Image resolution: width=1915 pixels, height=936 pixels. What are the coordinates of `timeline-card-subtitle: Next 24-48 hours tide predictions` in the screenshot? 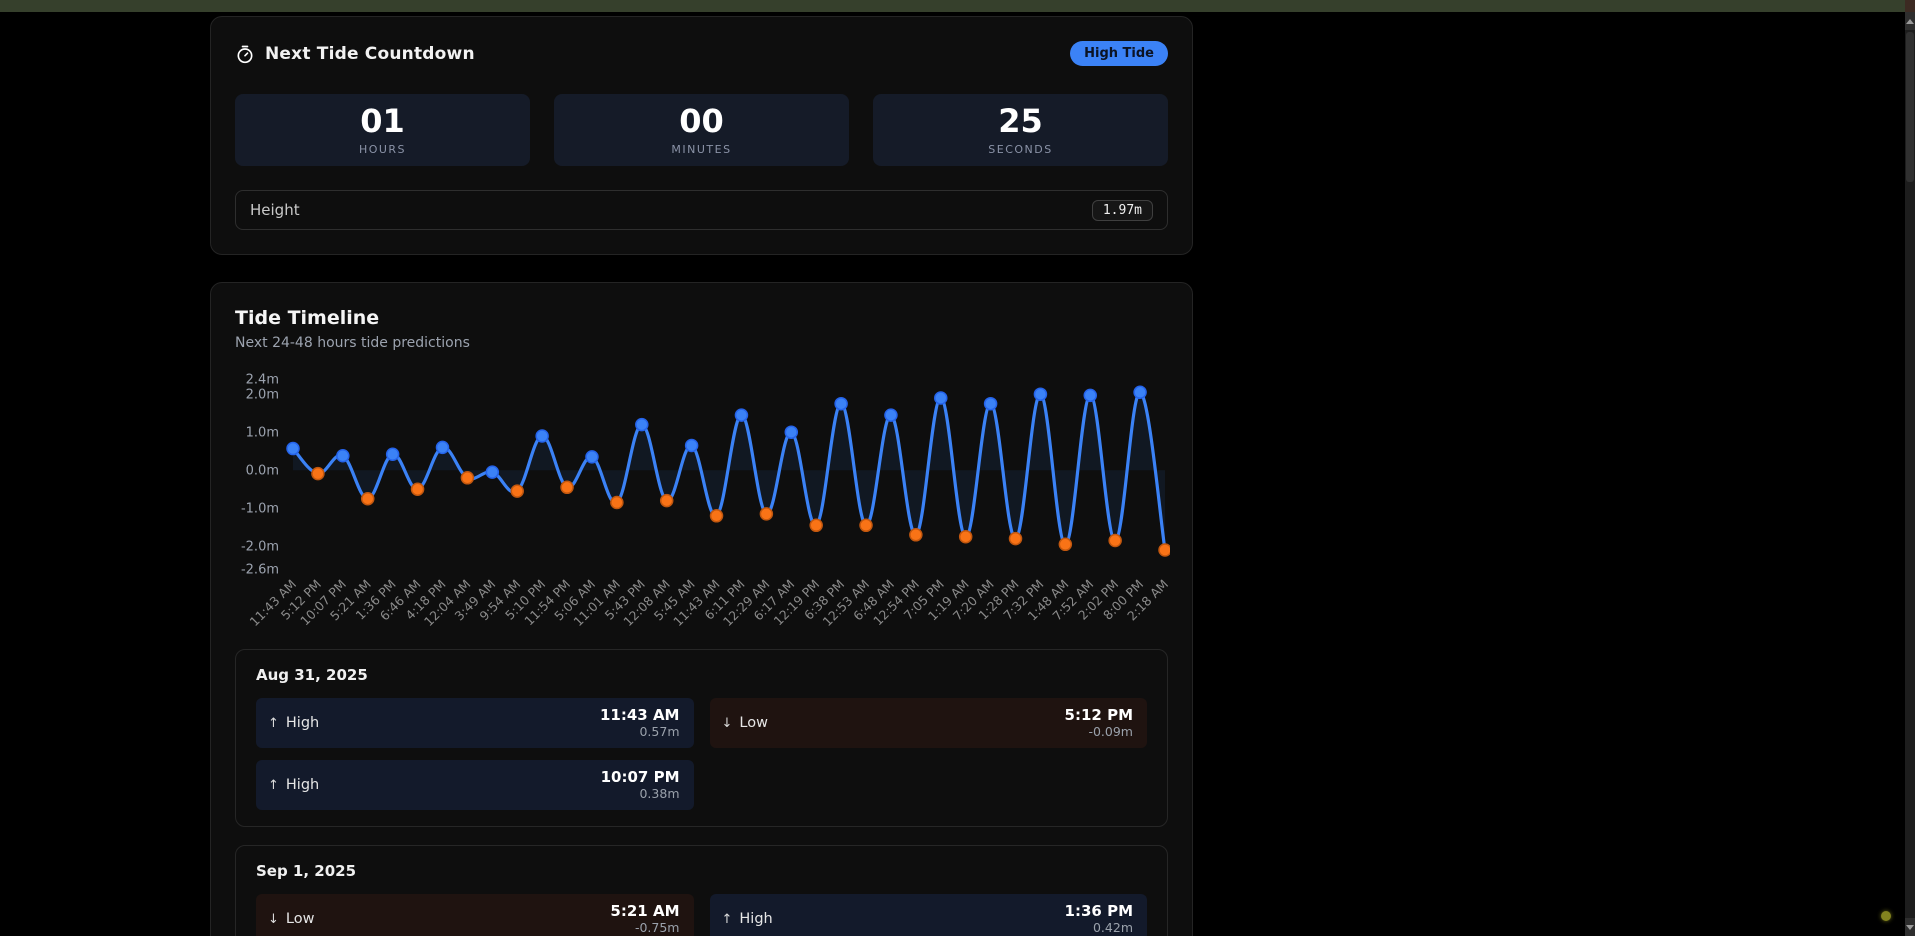 It's located at (352, 343).